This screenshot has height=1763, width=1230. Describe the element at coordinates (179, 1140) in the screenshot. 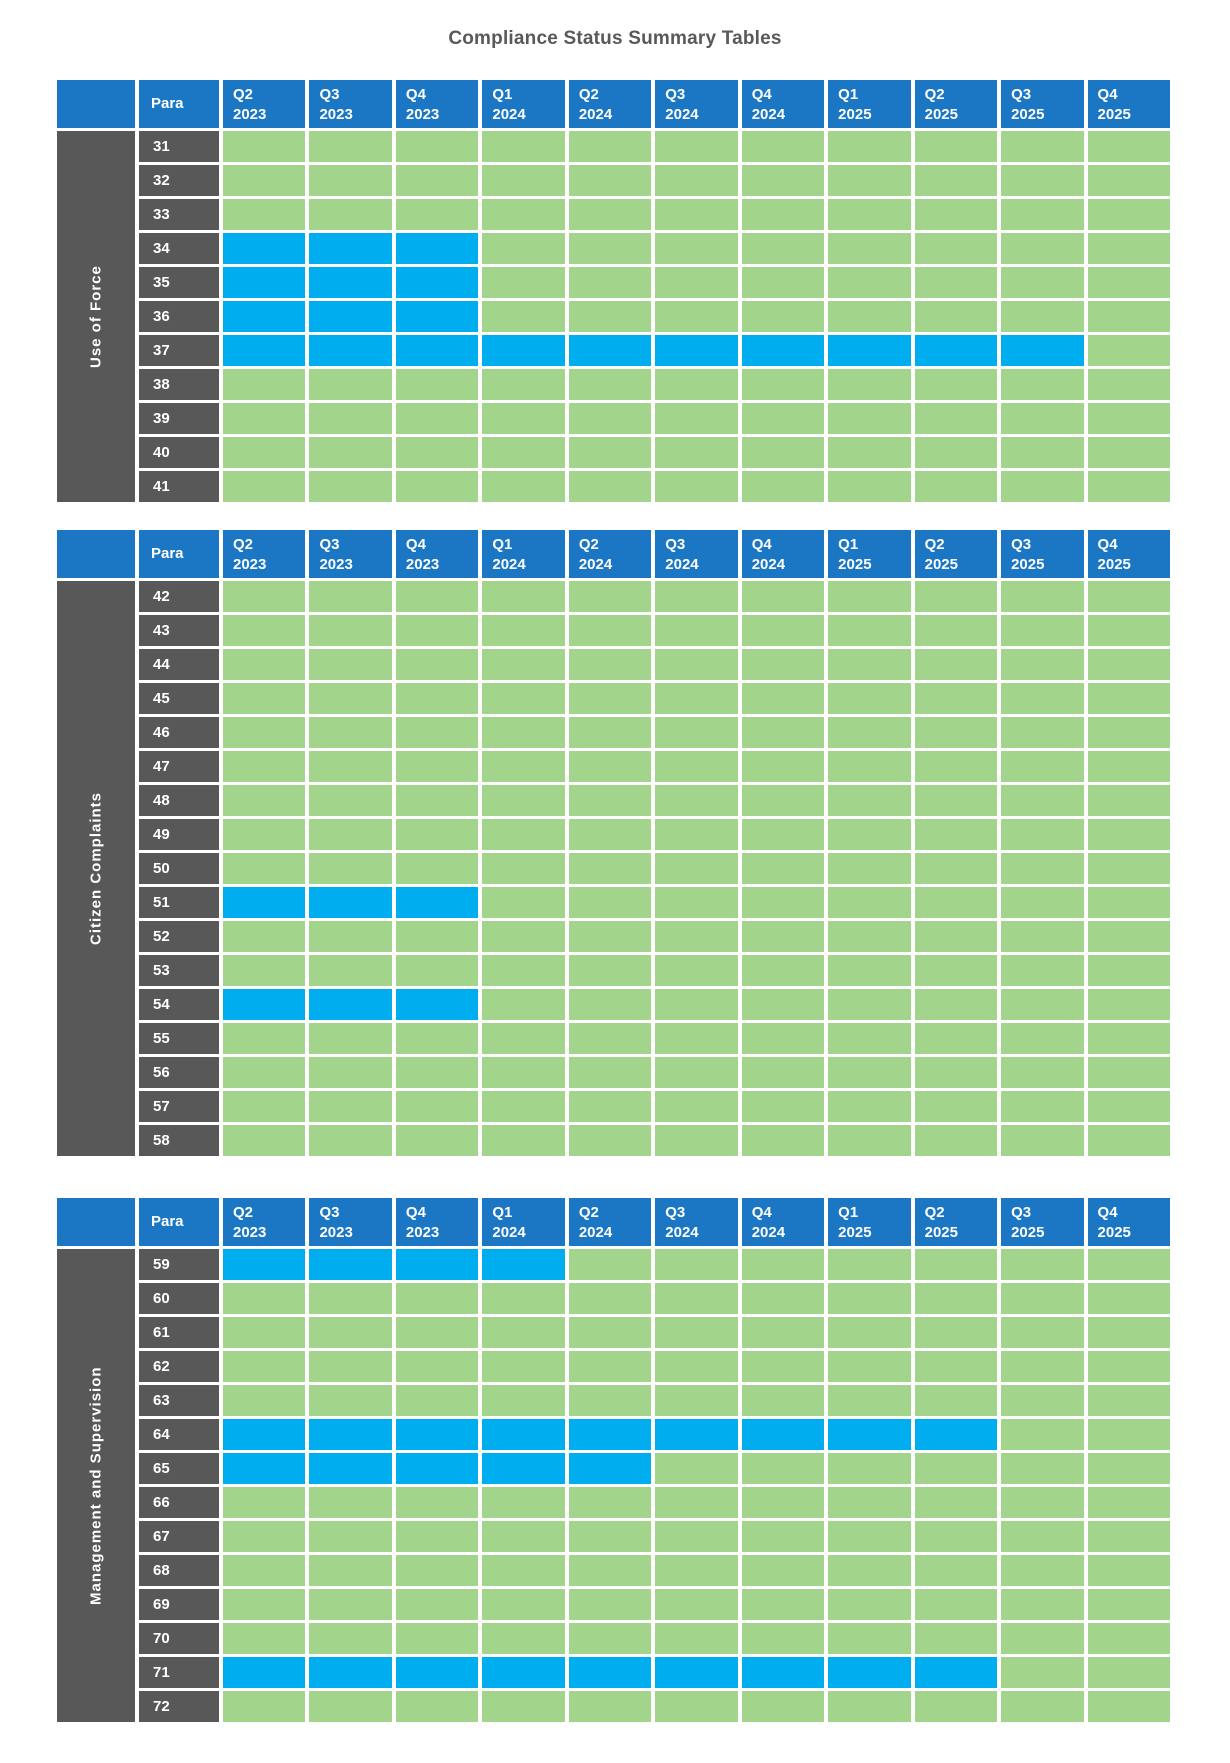

I see `para-cell-58: 58` at that location.